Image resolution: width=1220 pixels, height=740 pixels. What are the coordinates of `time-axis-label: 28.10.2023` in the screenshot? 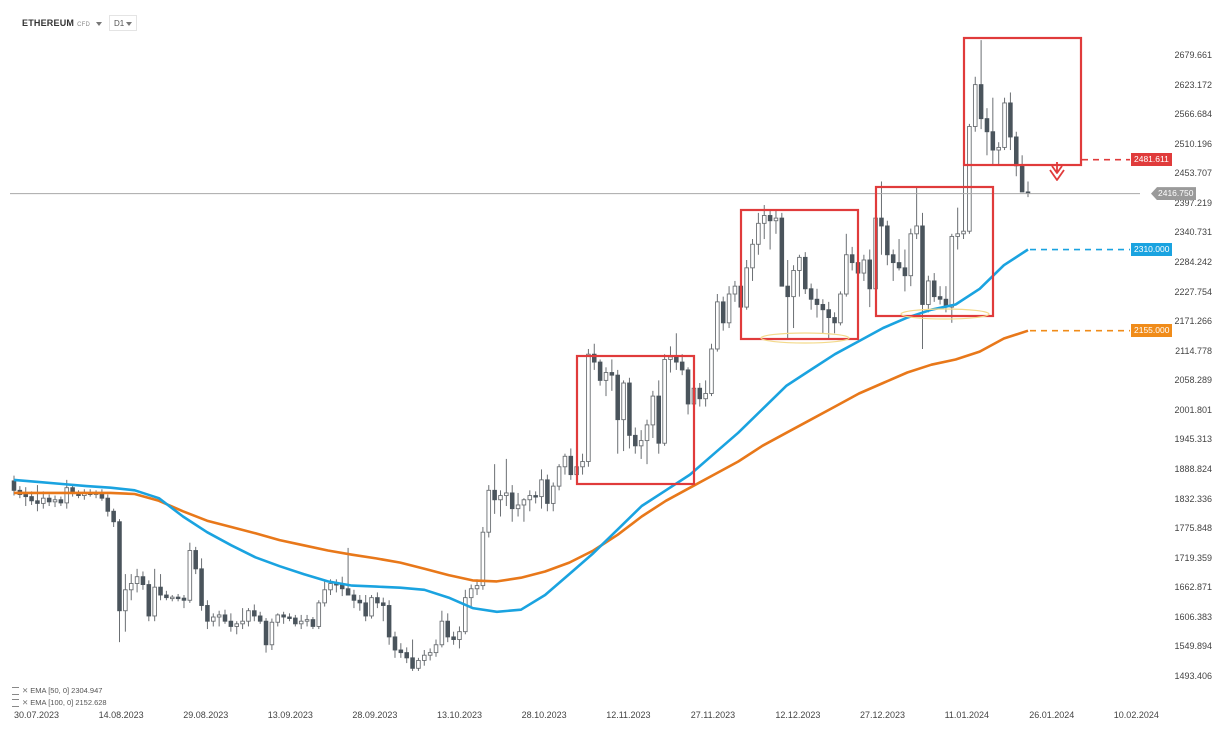 It's located at (544, 715).